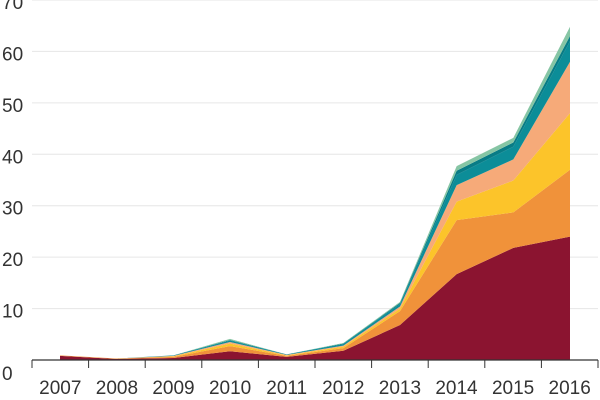 This screenshot has width=600, height=400. Describe the element at coordinates (7, 374) in the screenshot. I see `y-tick-label-0: 0` at that location.